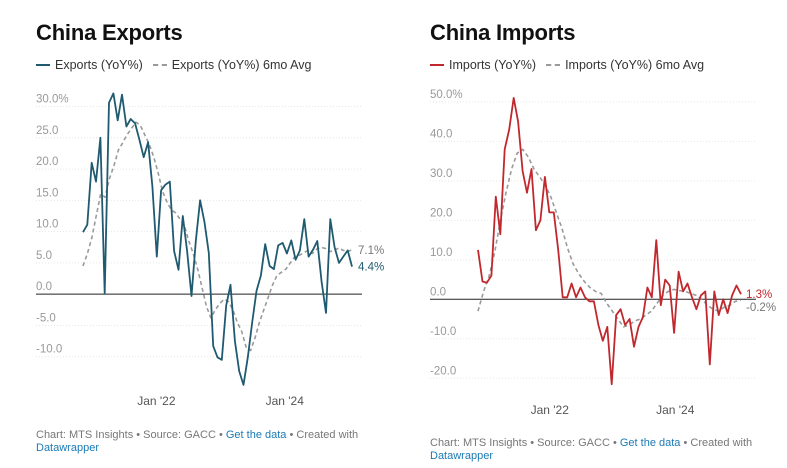 The height and width of the screenshot is (468, 787). I want to click on end-value-label: 7.1%, so click(371, 251).